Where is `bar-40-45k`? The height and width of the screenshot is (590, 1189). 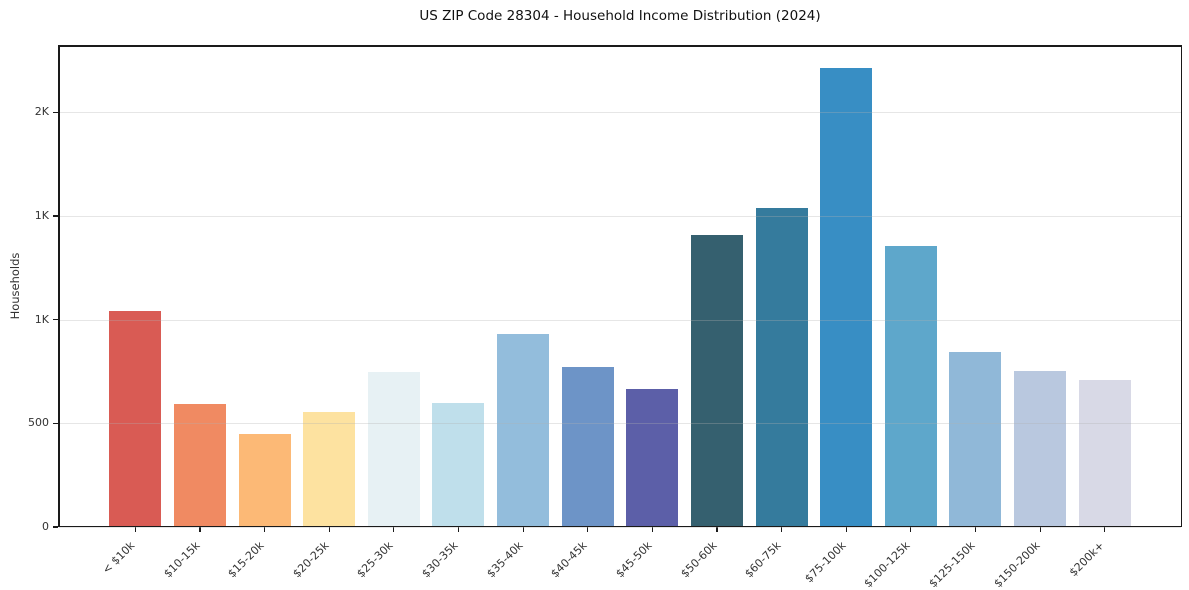 bar-40-45k is located at coordinates (587, 447).